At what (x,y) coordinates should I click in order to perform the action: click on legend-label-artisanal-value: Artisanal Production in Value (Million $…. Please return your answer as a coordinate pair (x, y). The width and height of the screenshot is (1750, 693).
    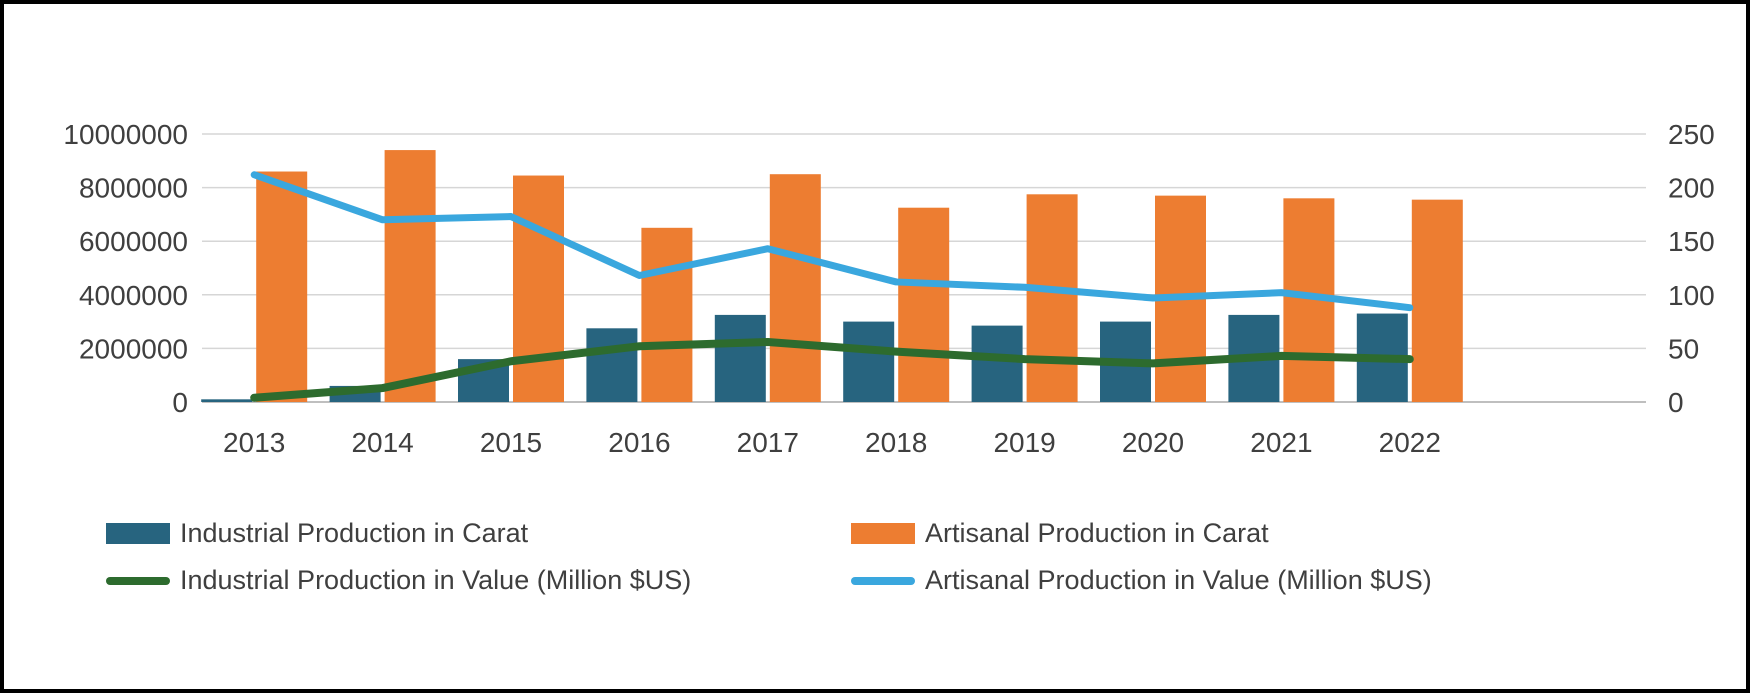
    Looking at the image, I should click on (1178, 580).